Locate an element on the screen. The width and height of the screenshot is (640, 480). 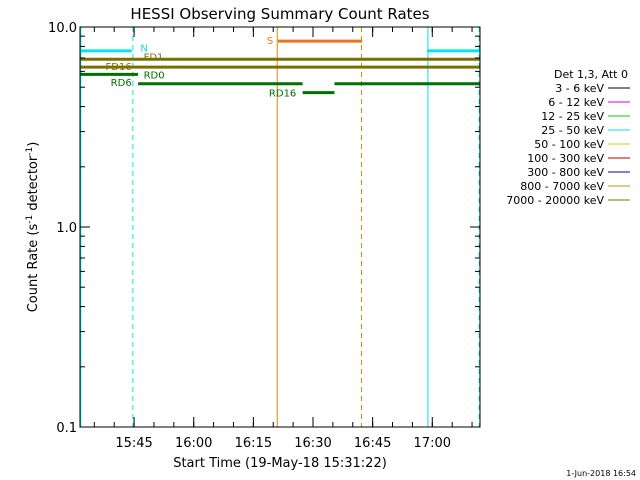
x-tick-label: 17:00 is located at coordinates (432, 443).